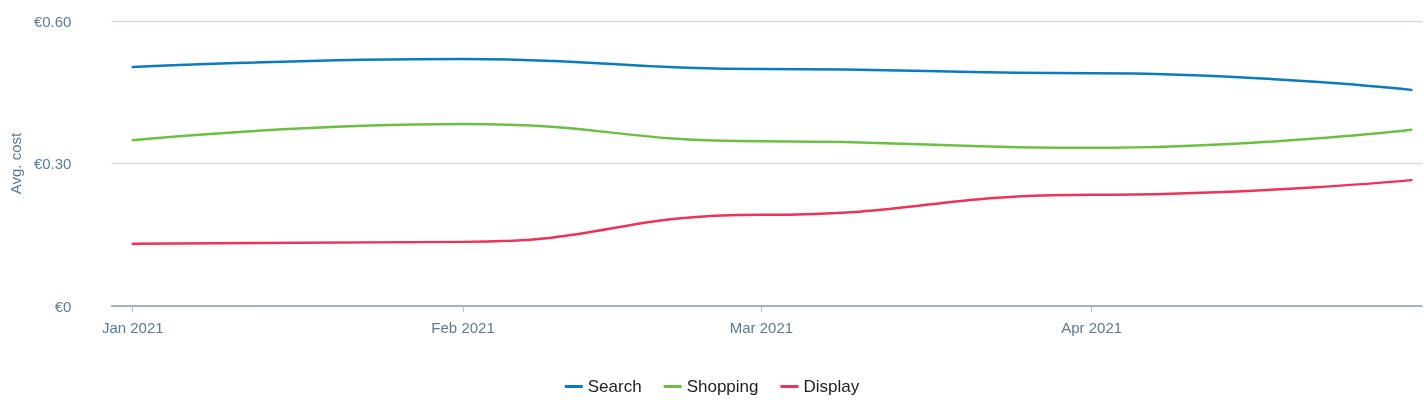 Image resolution: width=1424 pixels, height=400 pixels. I want to click on y-tick-label: €0, so click(63, 306).